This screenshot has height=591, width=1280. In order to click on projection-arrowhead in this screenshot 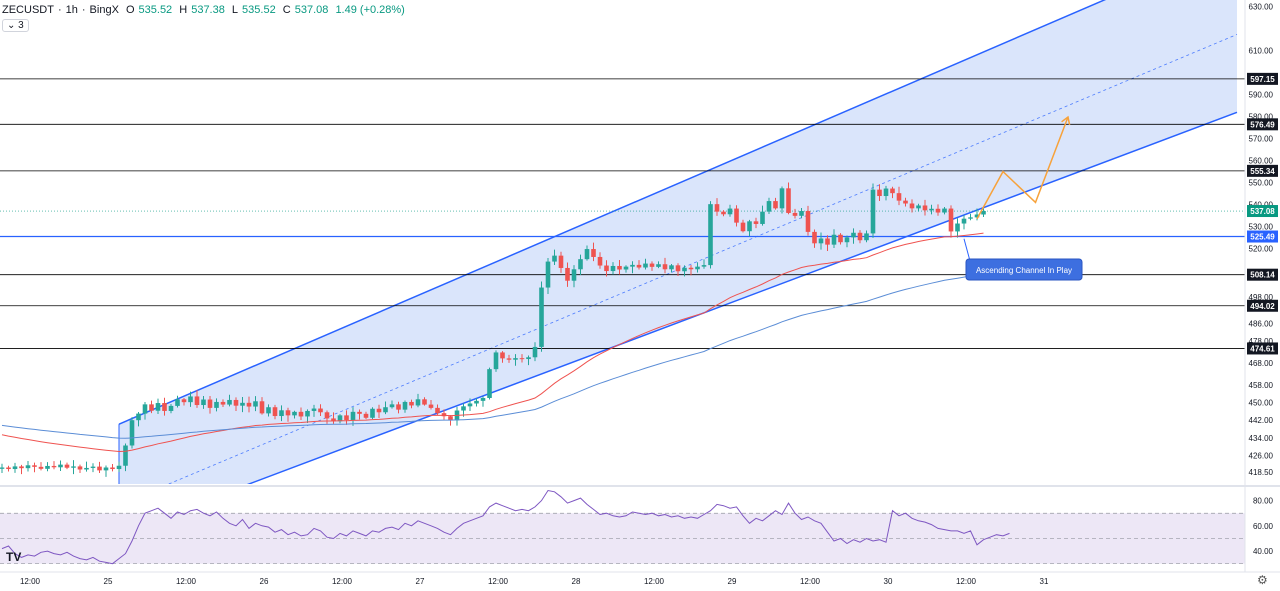, I will do `click(1066, 120)`.